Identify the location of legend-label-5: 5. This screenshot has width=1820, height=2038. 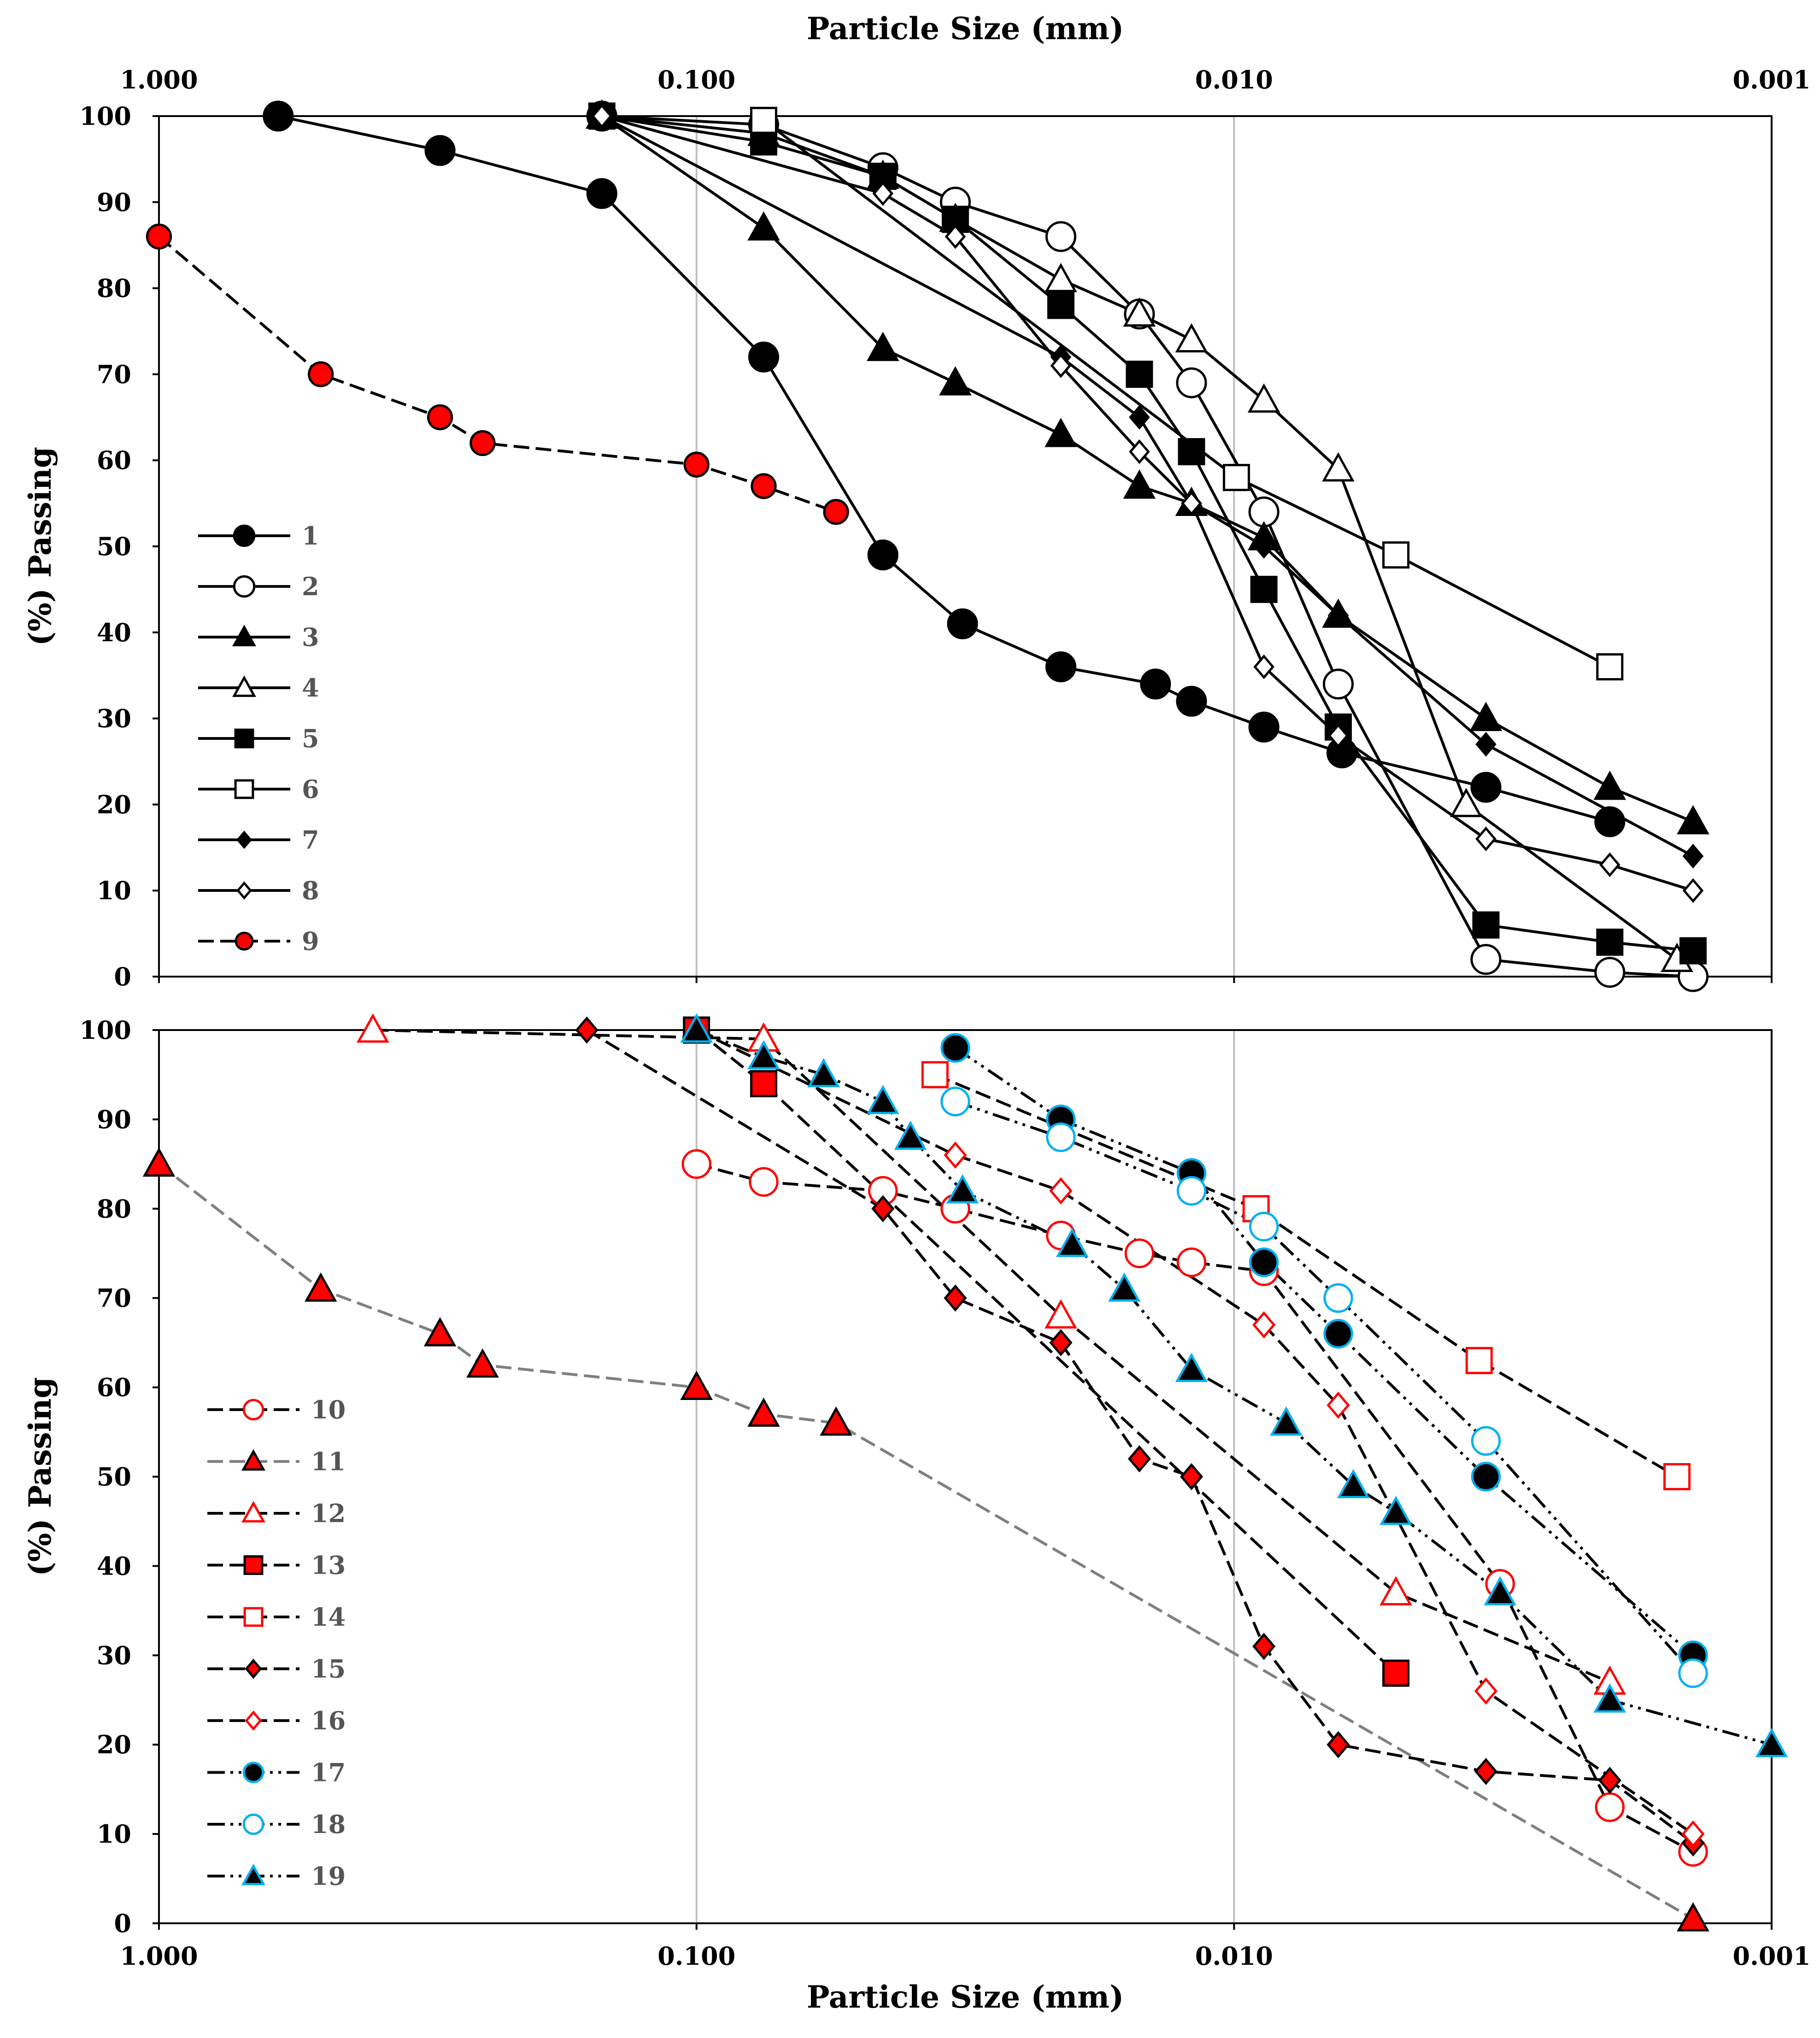
(310, 738).